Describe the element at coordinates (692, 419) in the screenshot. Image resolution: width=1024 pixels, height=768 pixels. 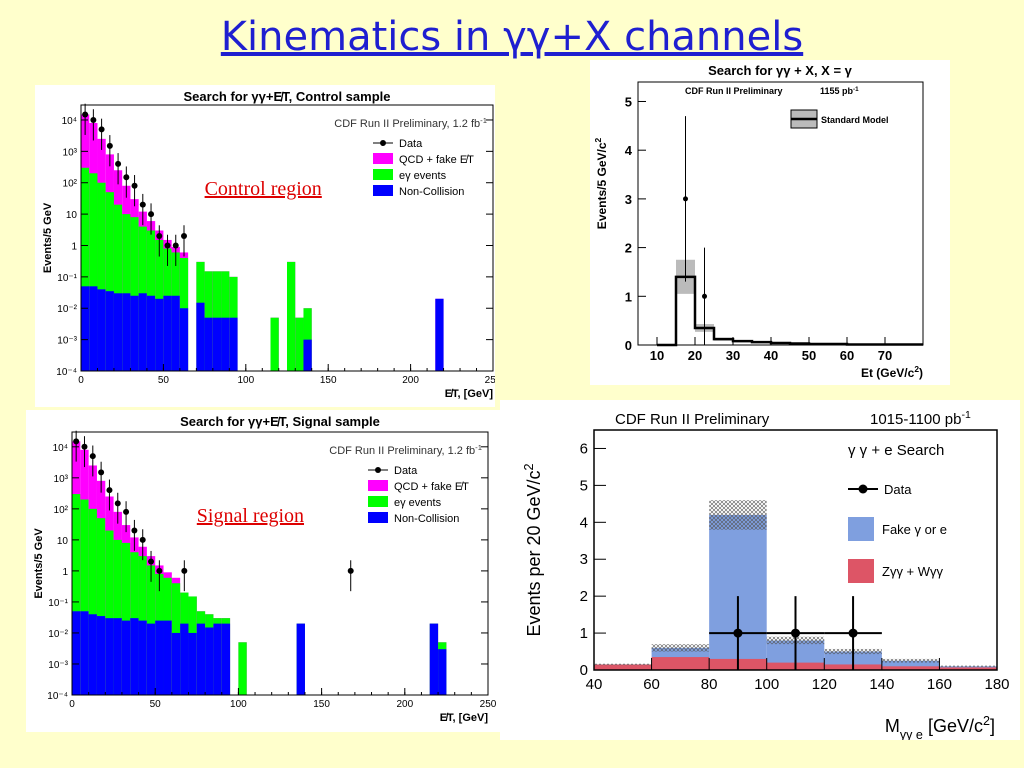
I see `gge-title: CDF Run II Preliminary` at that location.